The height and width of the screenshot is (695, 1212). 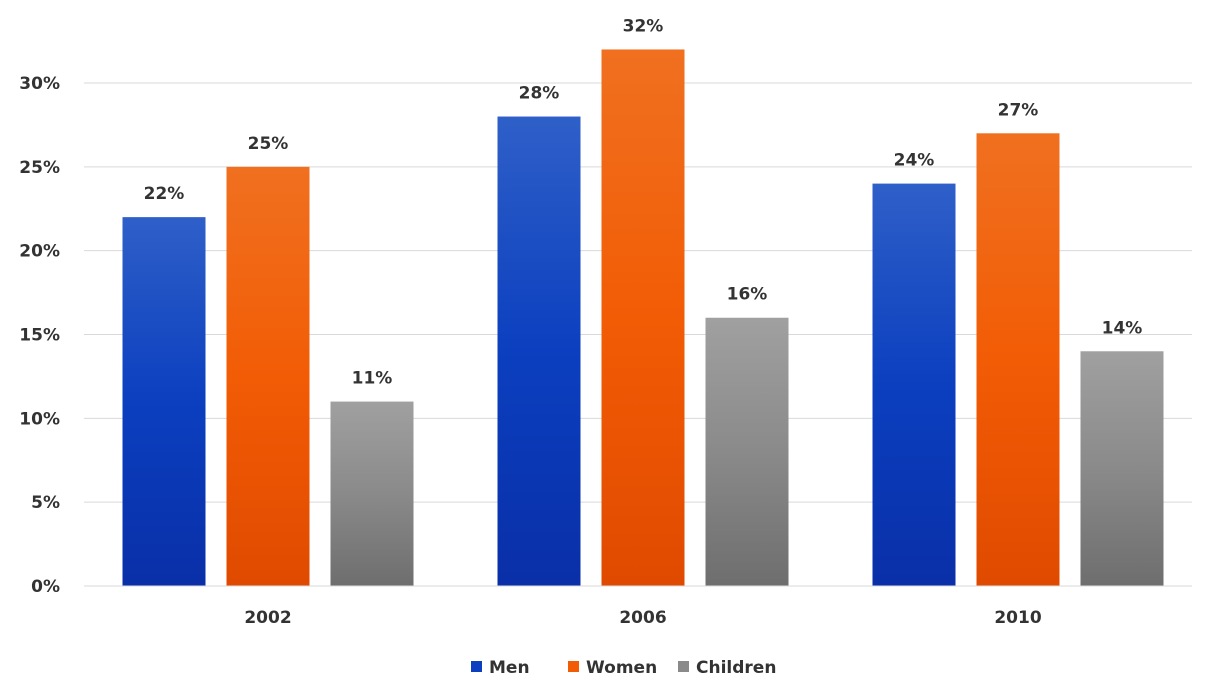 What do you see at coordinates (372, 379) in the screenshot?
I see `data-label-children-2002: 11%` at bounding box center [372, 379].